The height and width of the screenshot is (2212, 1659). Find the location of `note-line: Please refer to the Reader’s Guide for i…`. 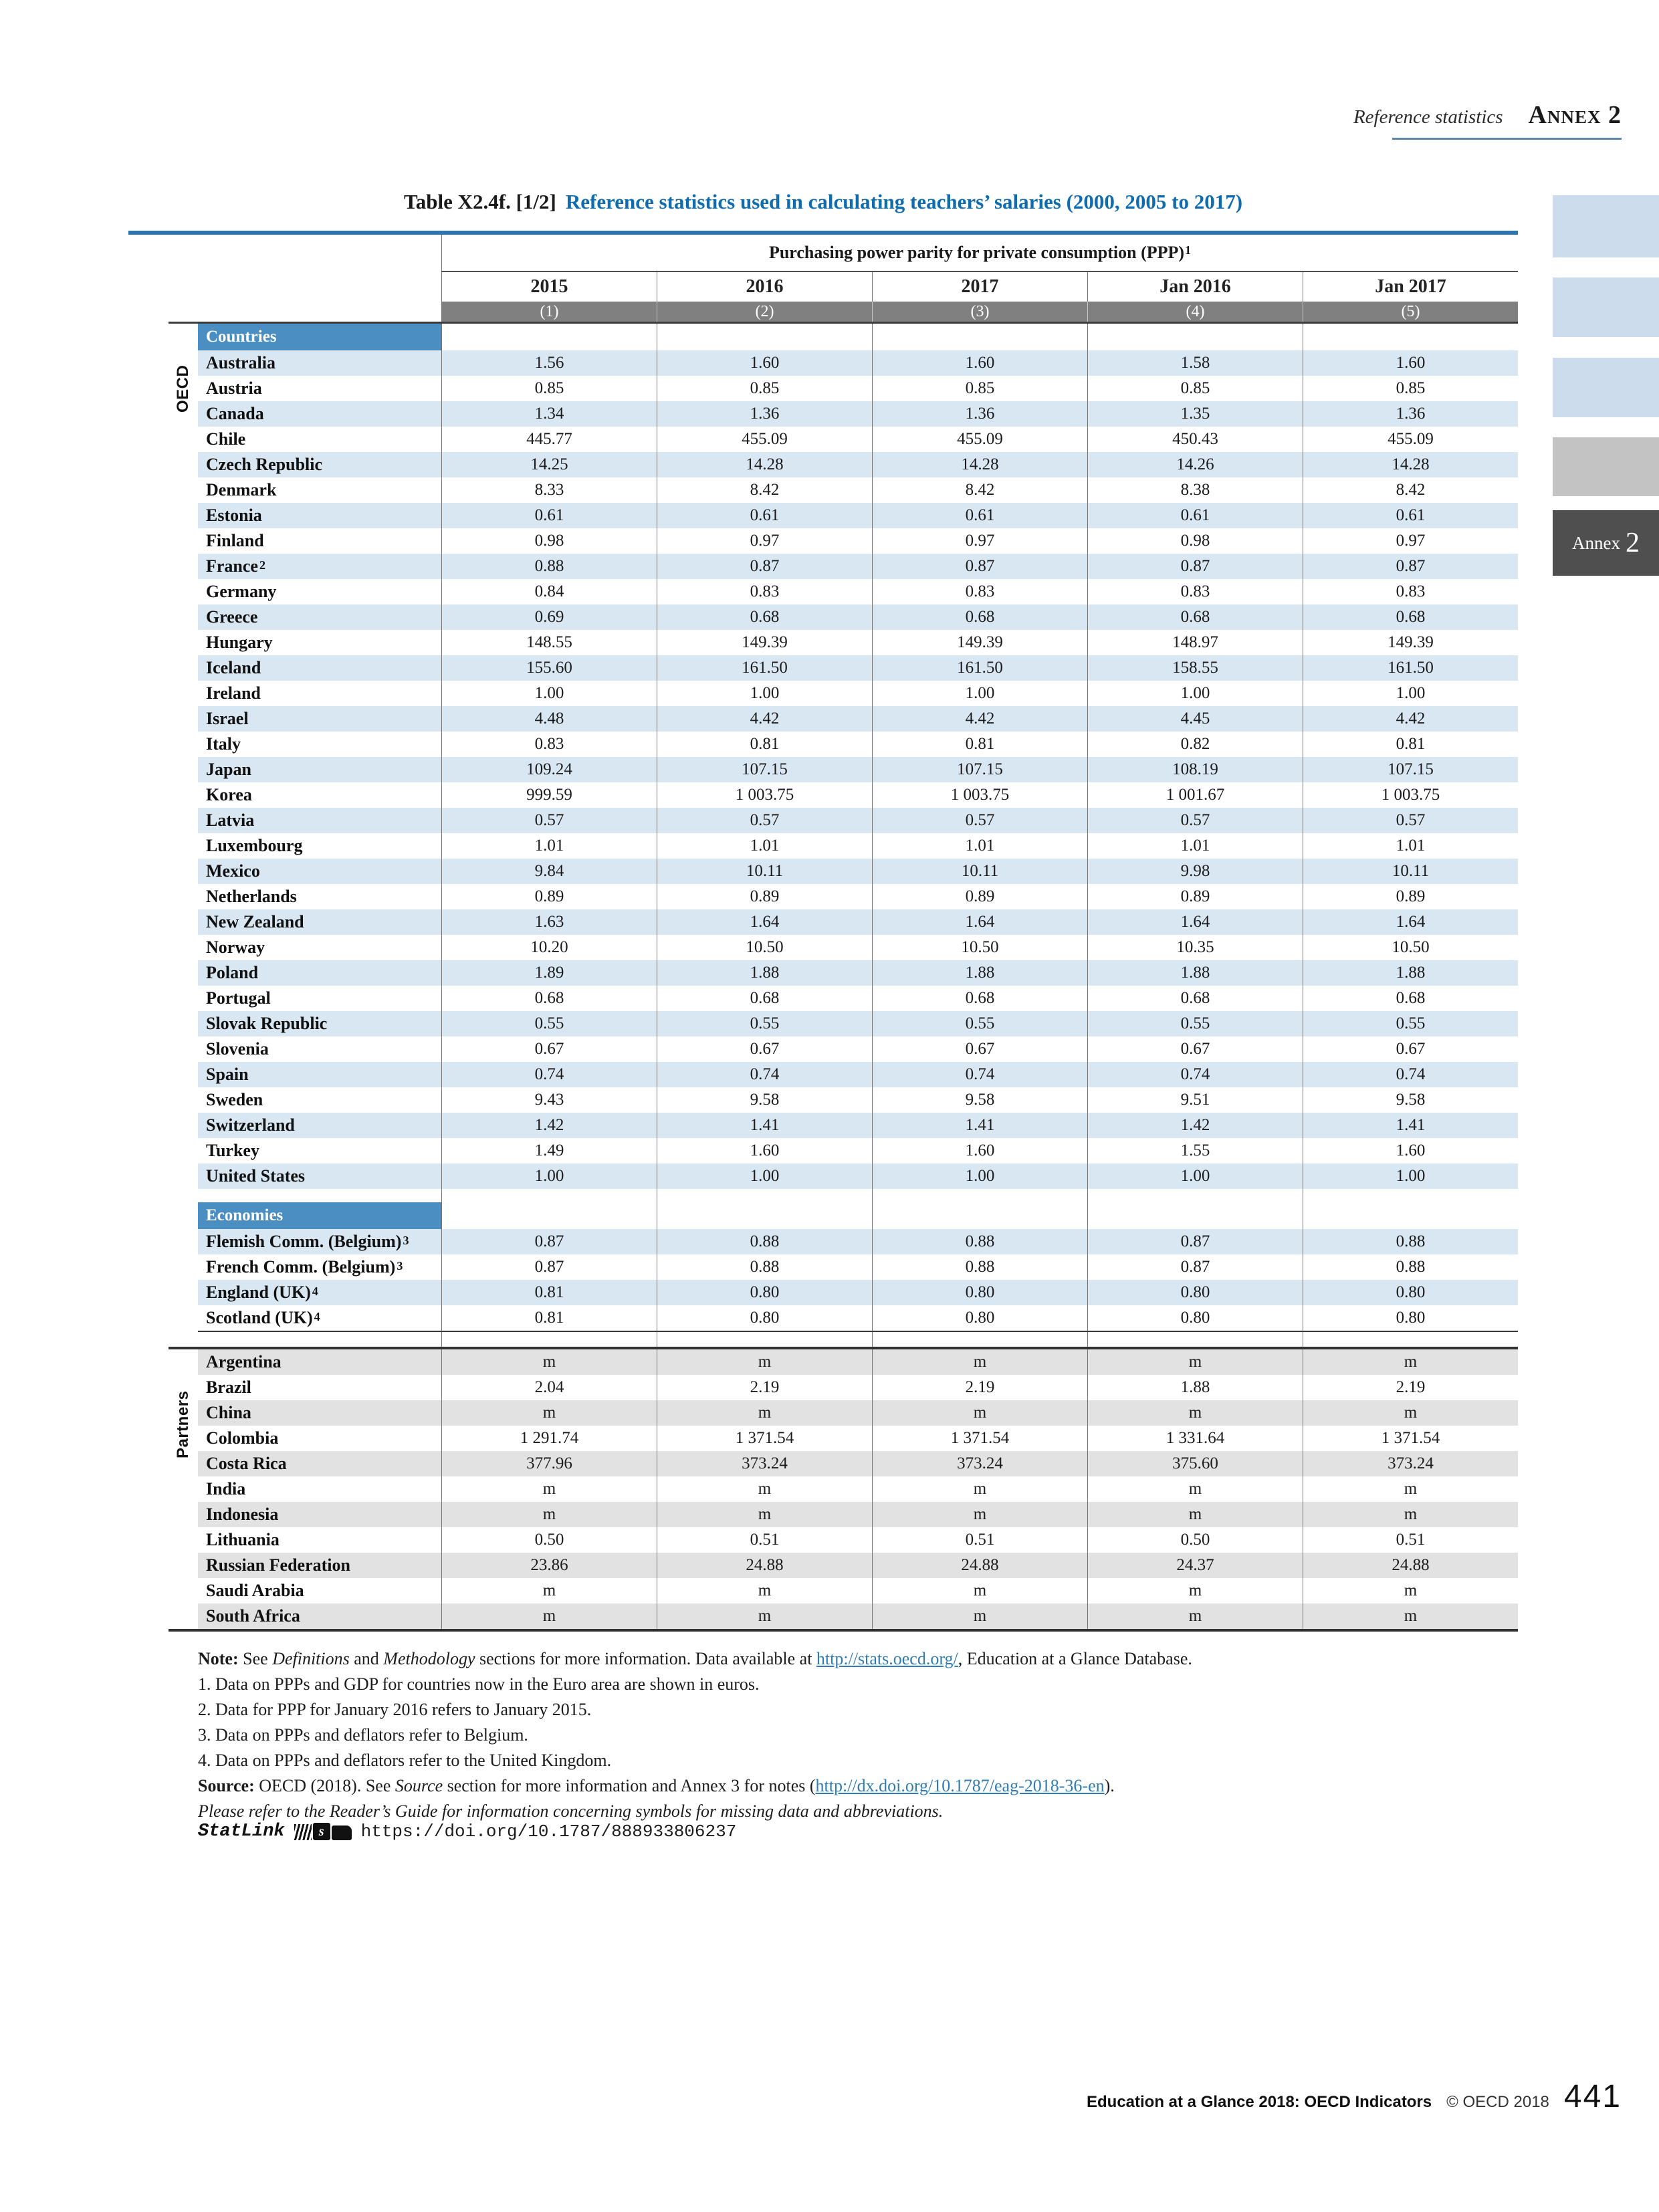

note-line: Please refer to the Reader’s Guide for i… is located at coordinates (571, 1811).